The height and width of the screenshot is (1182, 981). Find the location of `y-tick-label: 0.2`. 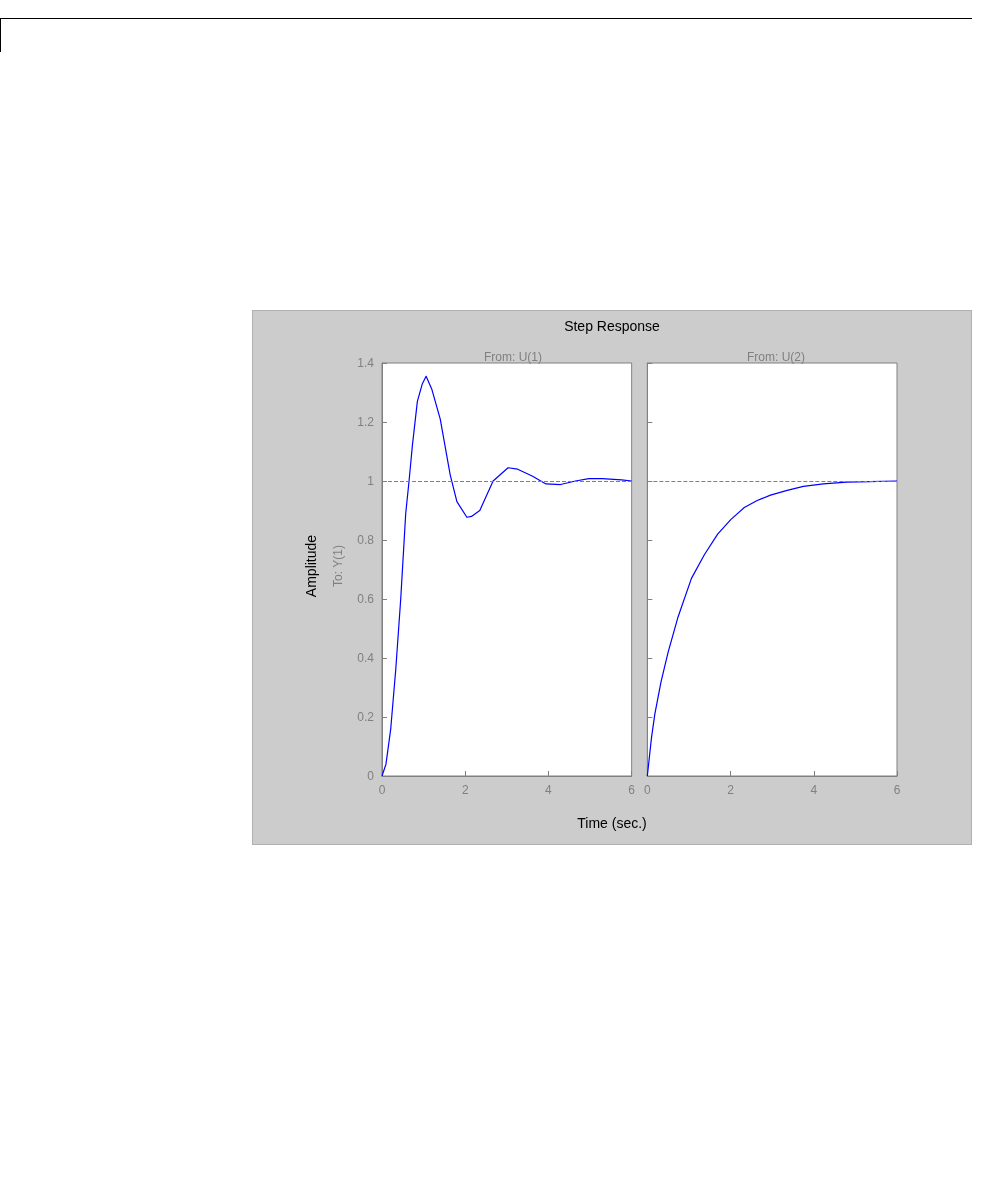

y-tick-label: 0.2 is located at coordinates (366, 717).